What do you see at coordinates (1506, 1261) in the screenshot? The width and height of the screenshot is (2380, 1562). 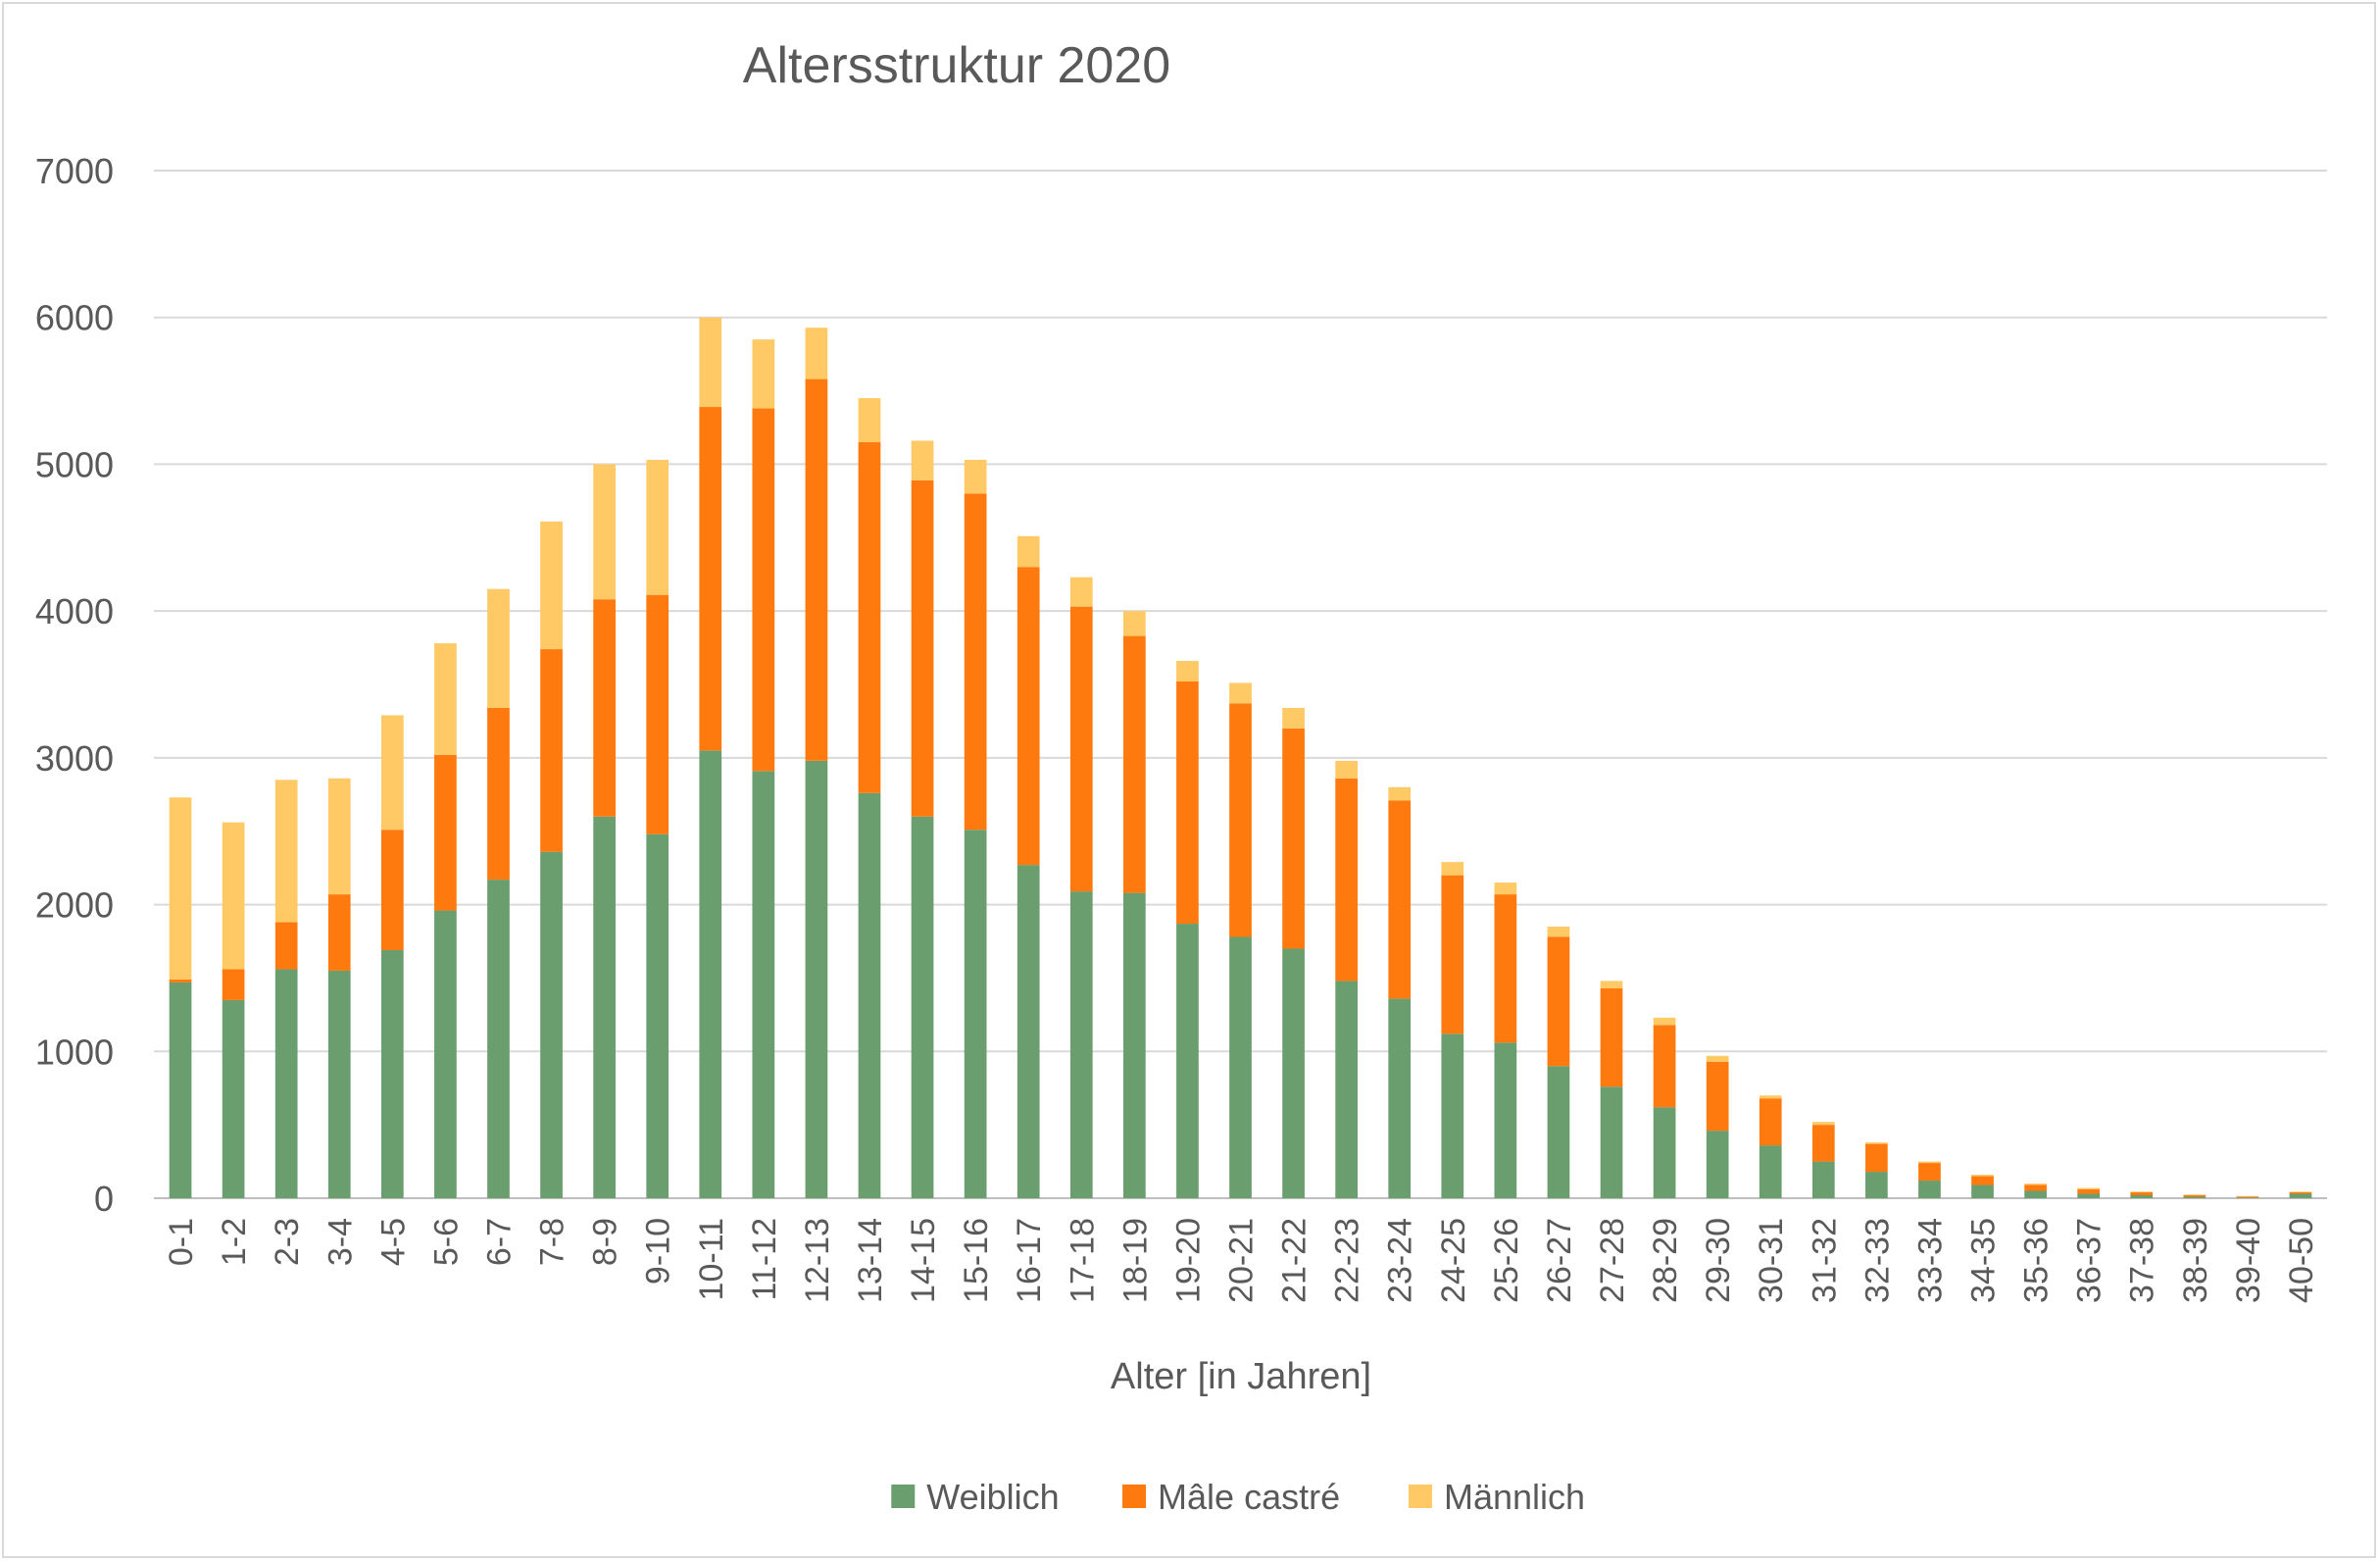 I see `x-tick-label: 25-26` at bounding box center [1506, 1261].